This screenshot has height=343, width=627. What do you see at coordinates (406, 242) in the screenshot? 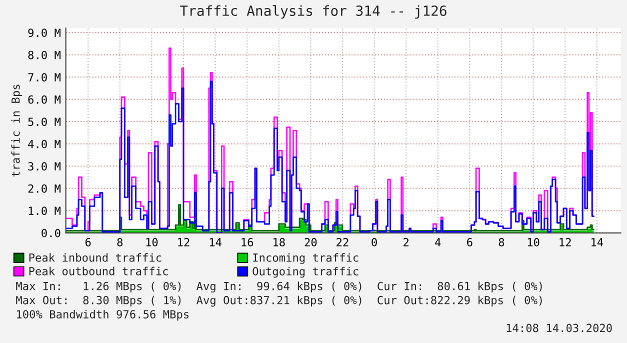
I see `x-tick-label: 2` at bounding box center [406, 242].